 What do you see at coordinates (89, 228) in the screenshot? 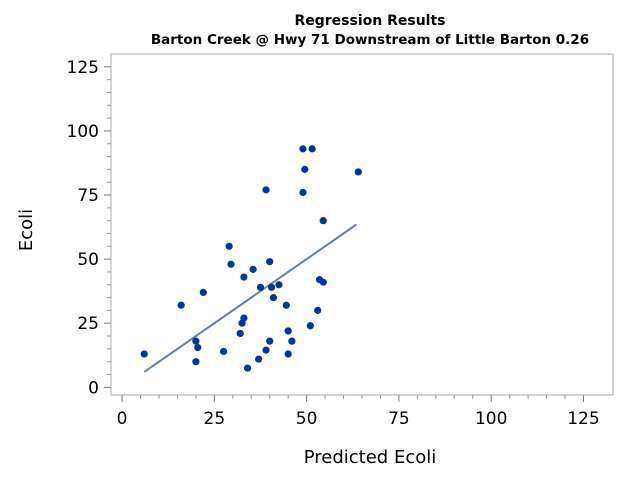
I see `y-axis: 0 25 50 75 100 125` at bounding box center [89, 228].